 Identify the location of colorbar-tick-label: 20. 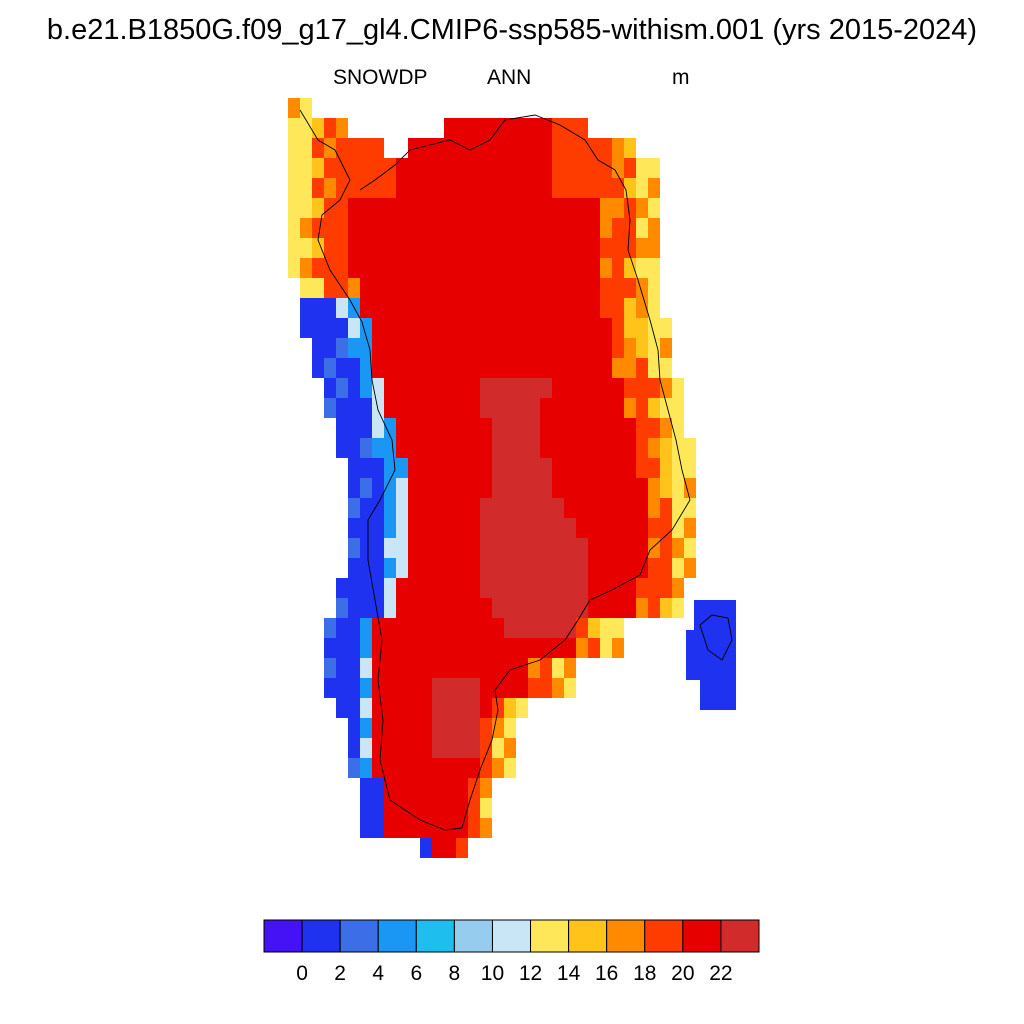
(682, 973).